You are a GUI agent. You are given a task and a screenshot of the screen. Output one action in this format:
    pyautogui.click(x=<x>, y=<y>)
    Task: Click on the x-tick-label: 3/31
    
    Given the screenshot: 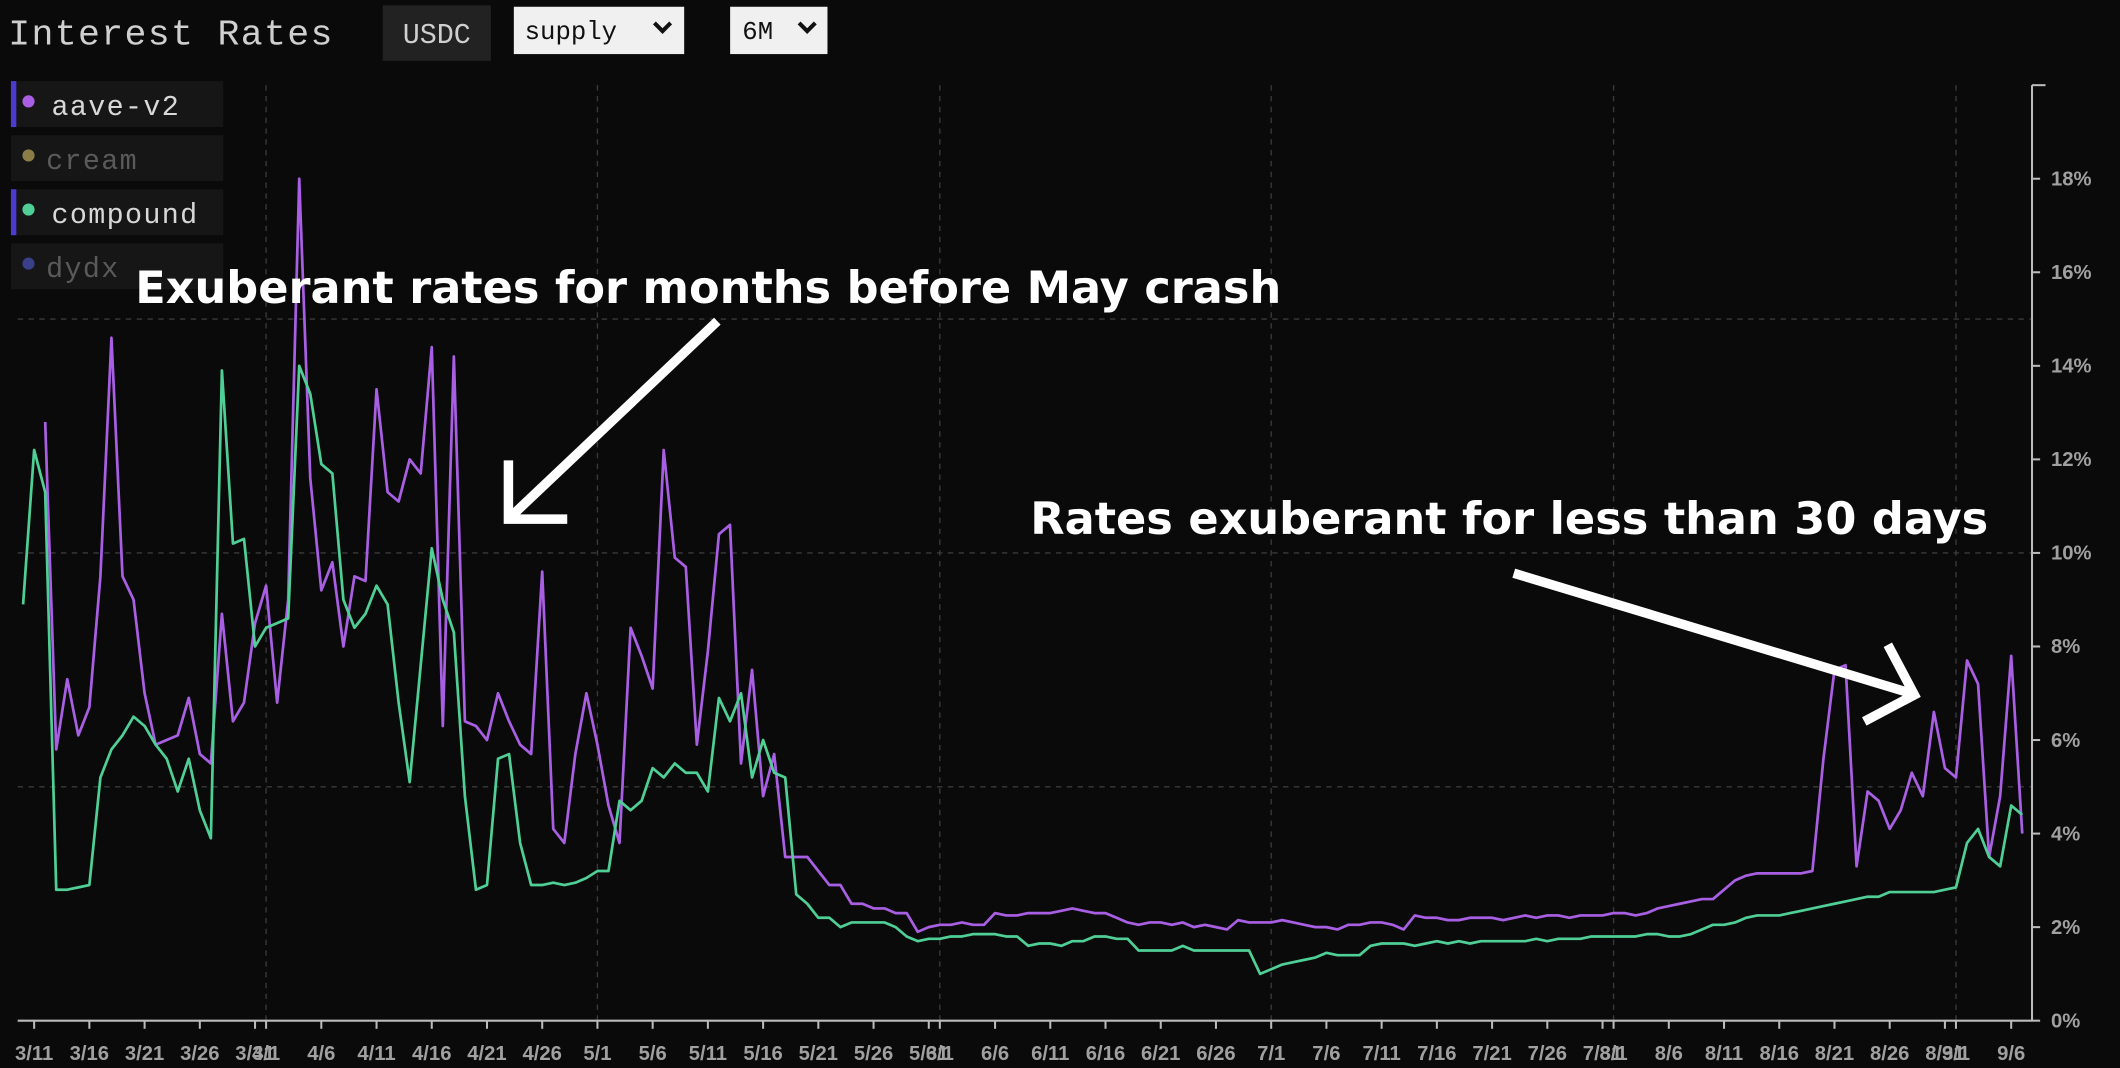 What is the action you would take?
    pyautogui.click(x=254, y=1054)
    